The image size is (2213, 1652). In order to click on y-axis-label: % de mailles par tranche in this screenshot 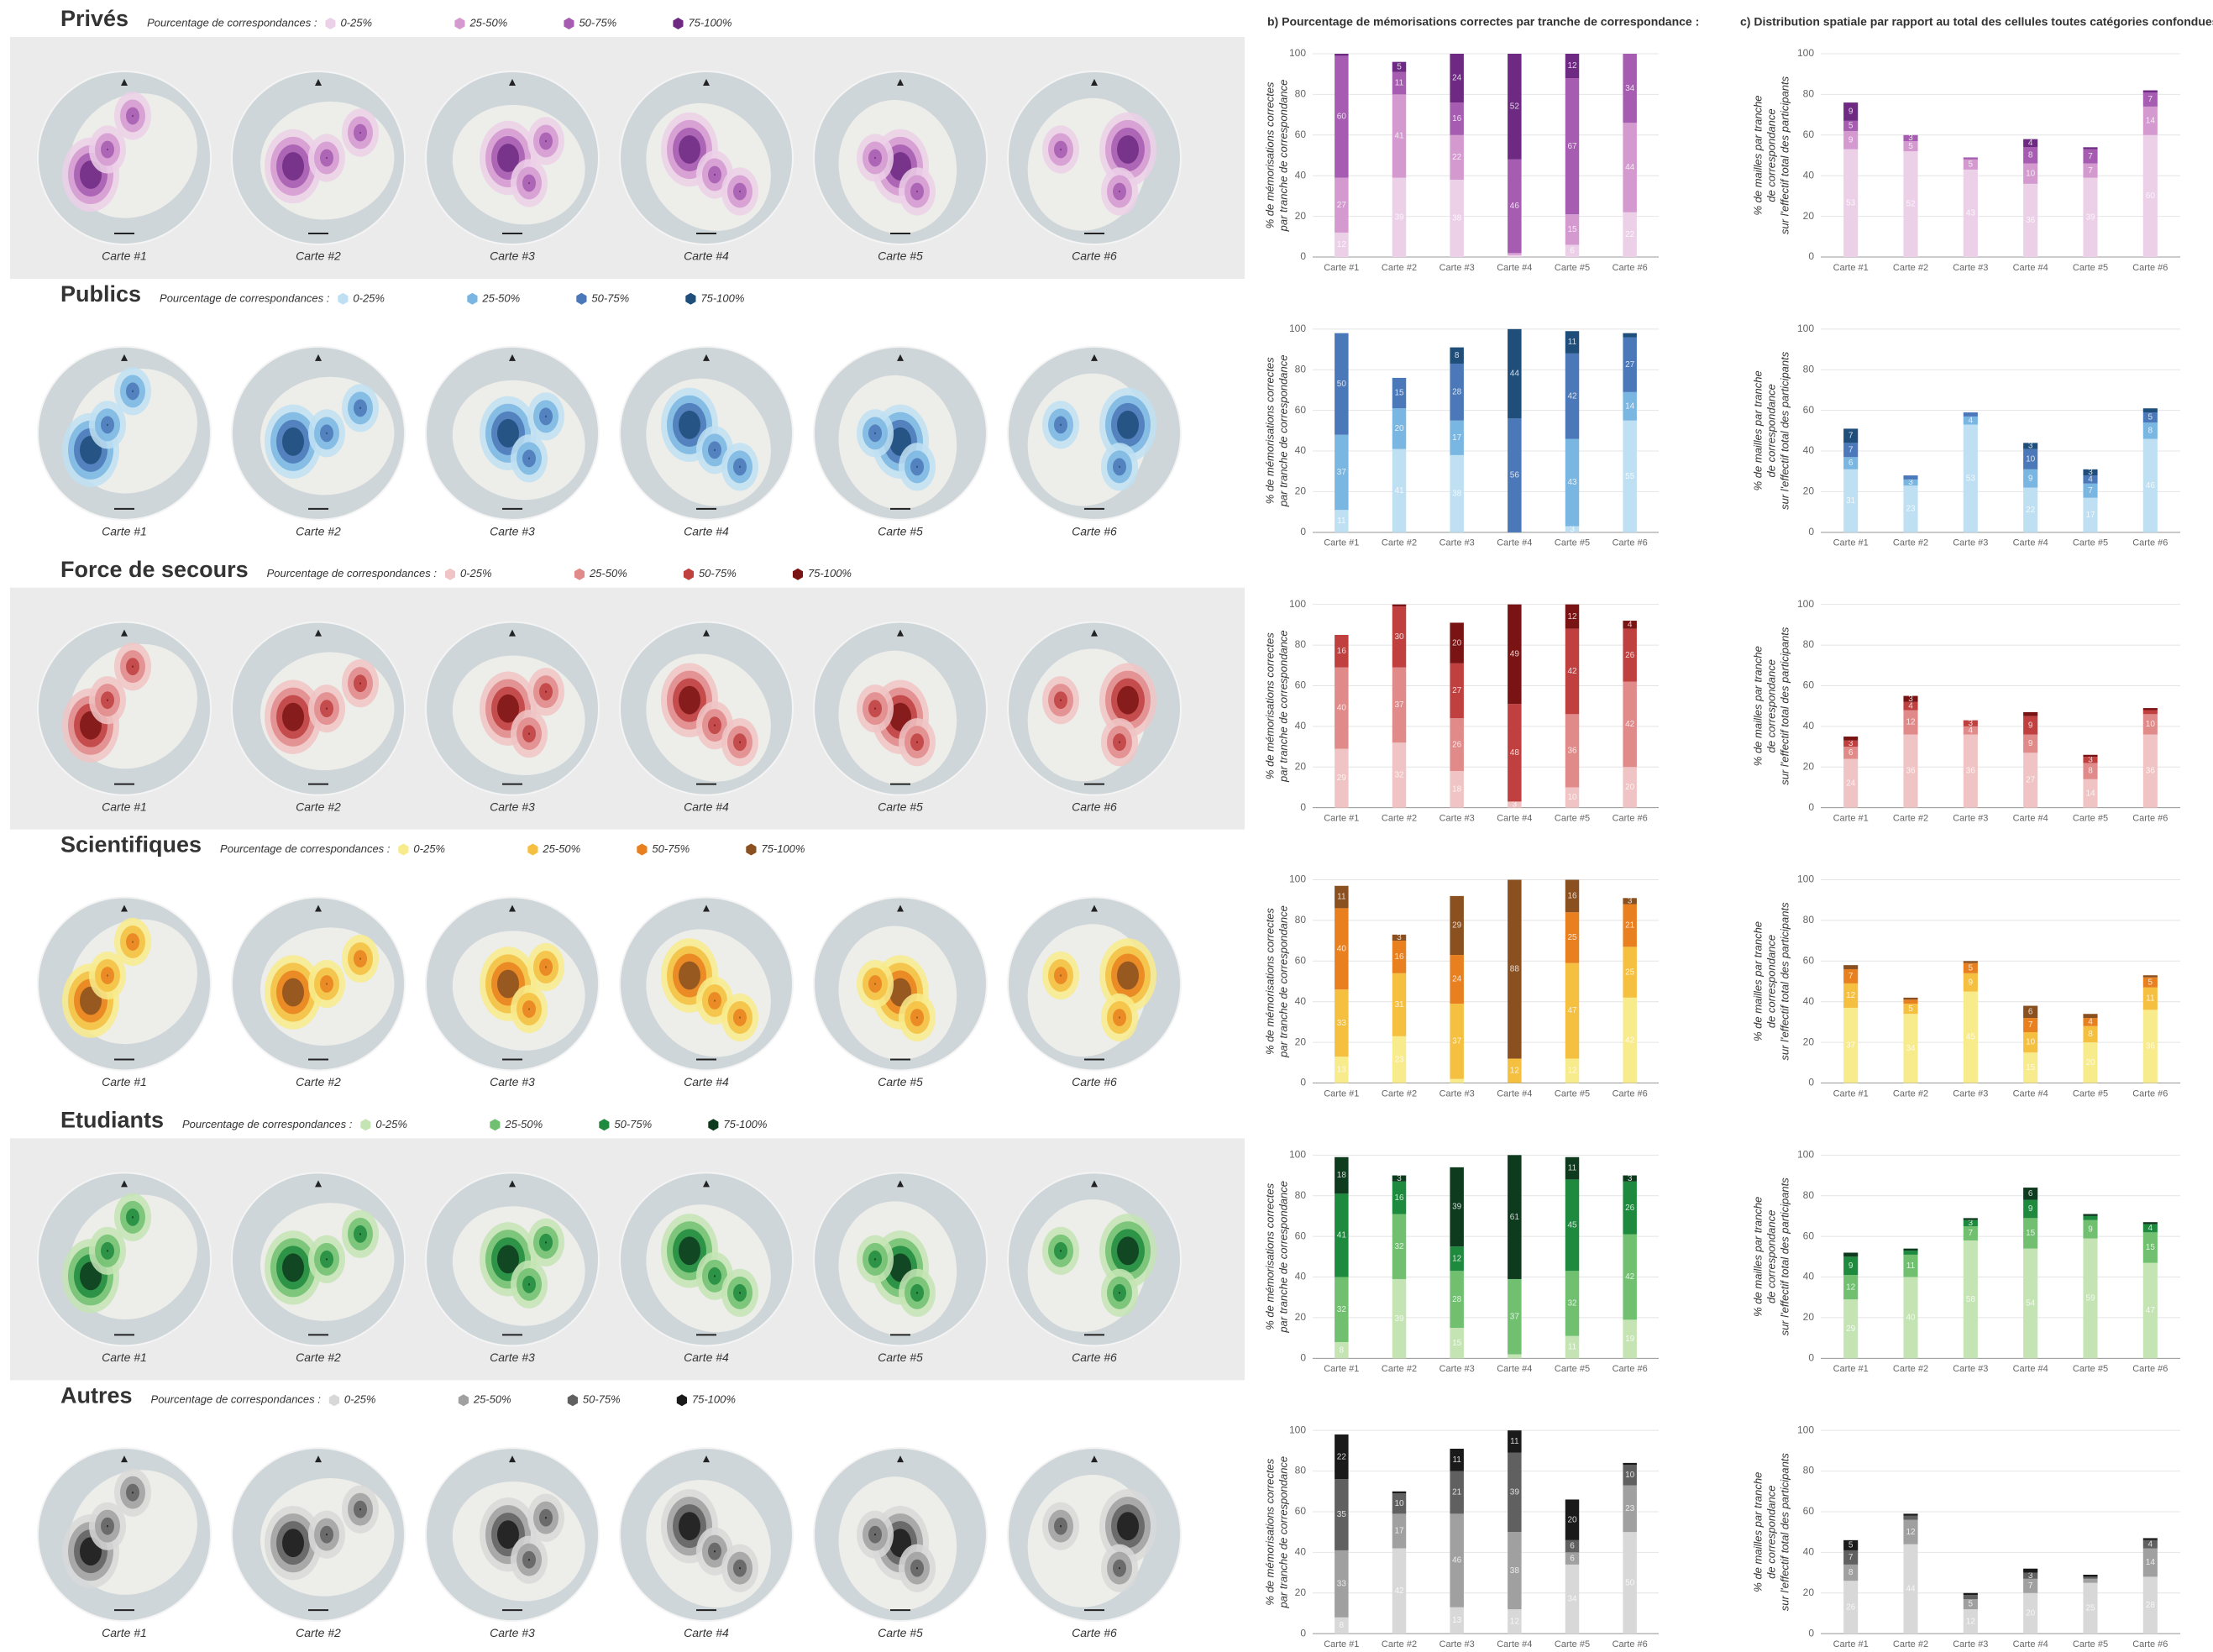, I will do `click(1757, 706)`.